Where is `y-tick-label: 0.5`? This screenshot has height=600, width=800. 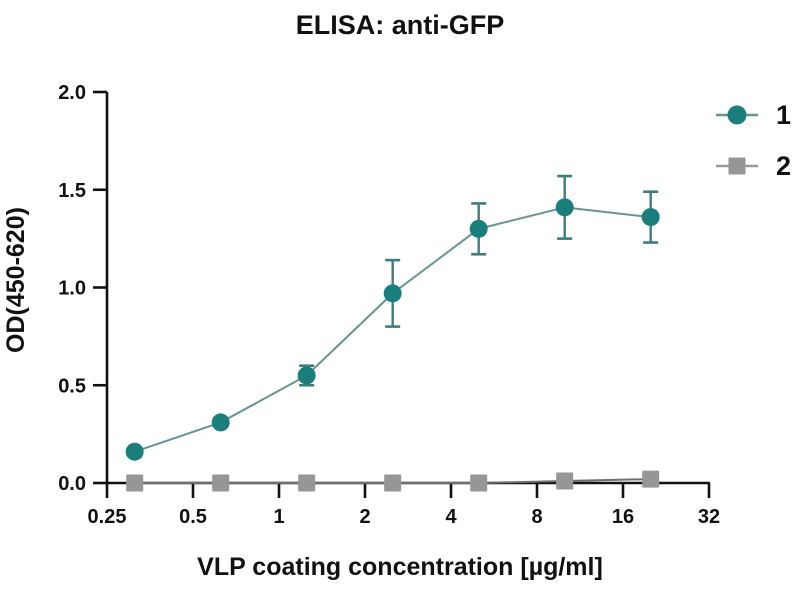
y-tick-label: 0.5 is located at coordinates (72, 386).